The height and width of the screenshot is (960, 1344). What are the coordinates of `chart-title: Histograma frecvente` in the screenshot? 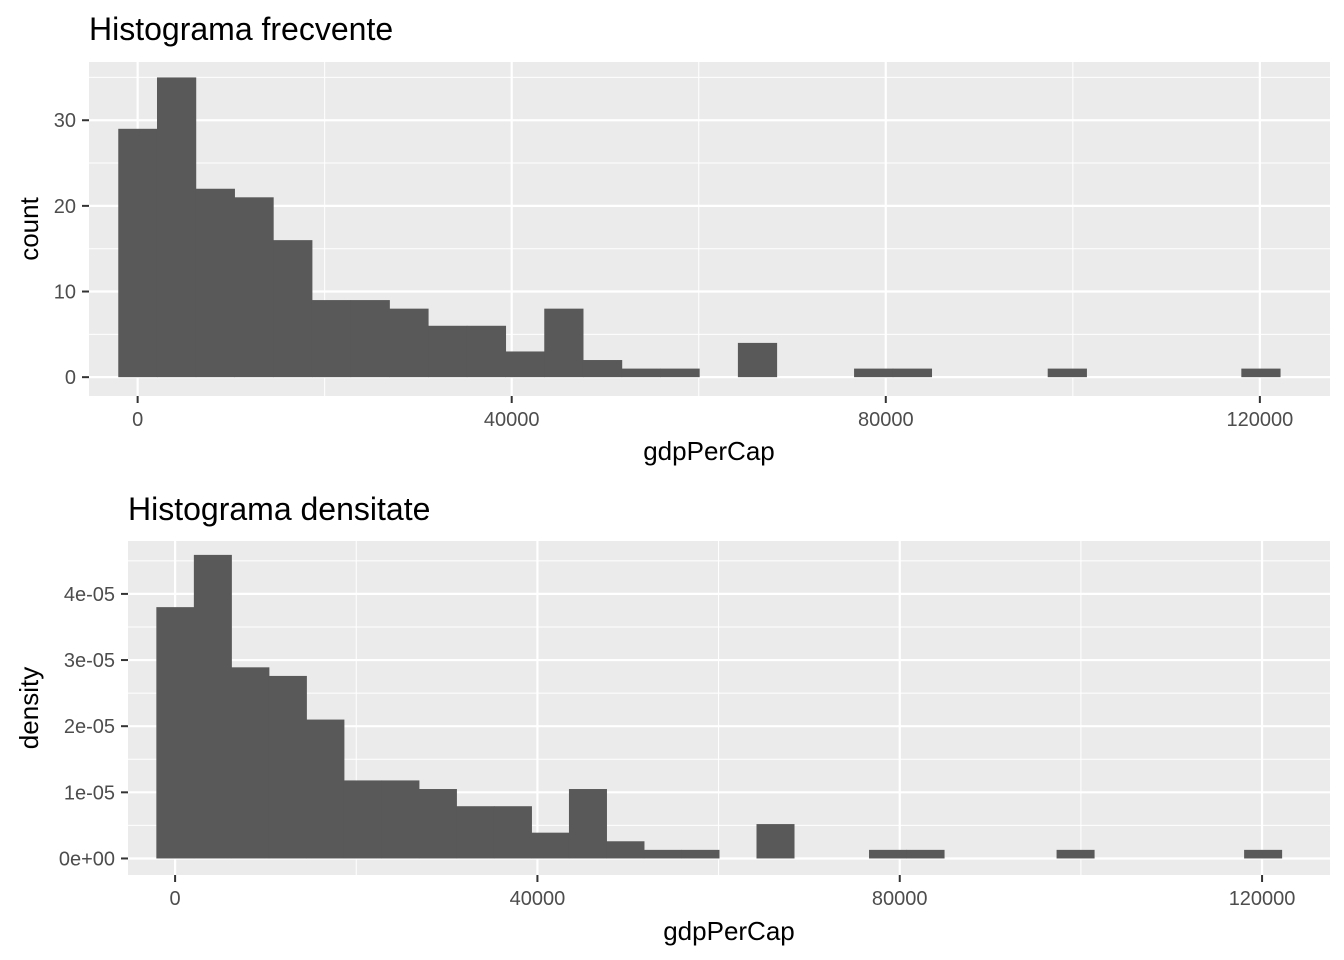 It's located at (241, 29).